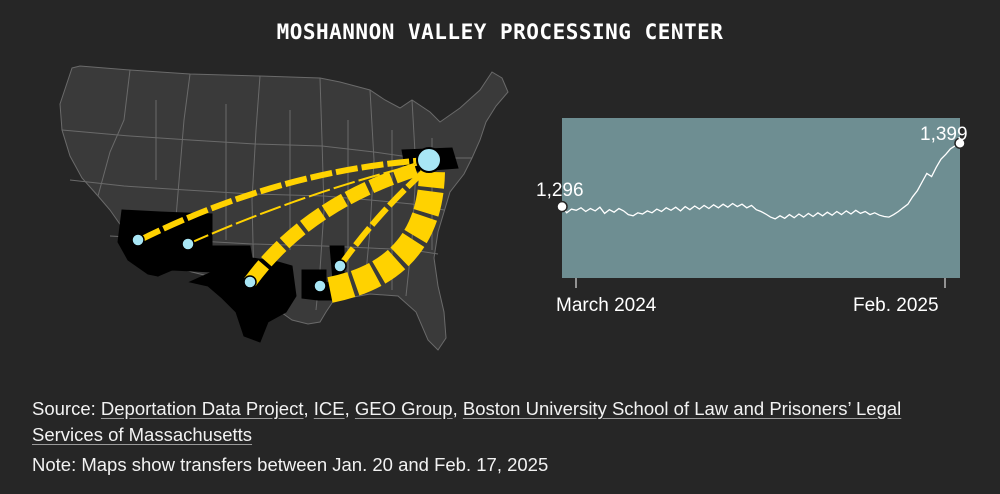 This screenshot has width=1000, height=494. Describe the element at coordinates (383, 216) in the screenshot. I see `arrow-mississippi` at that location.